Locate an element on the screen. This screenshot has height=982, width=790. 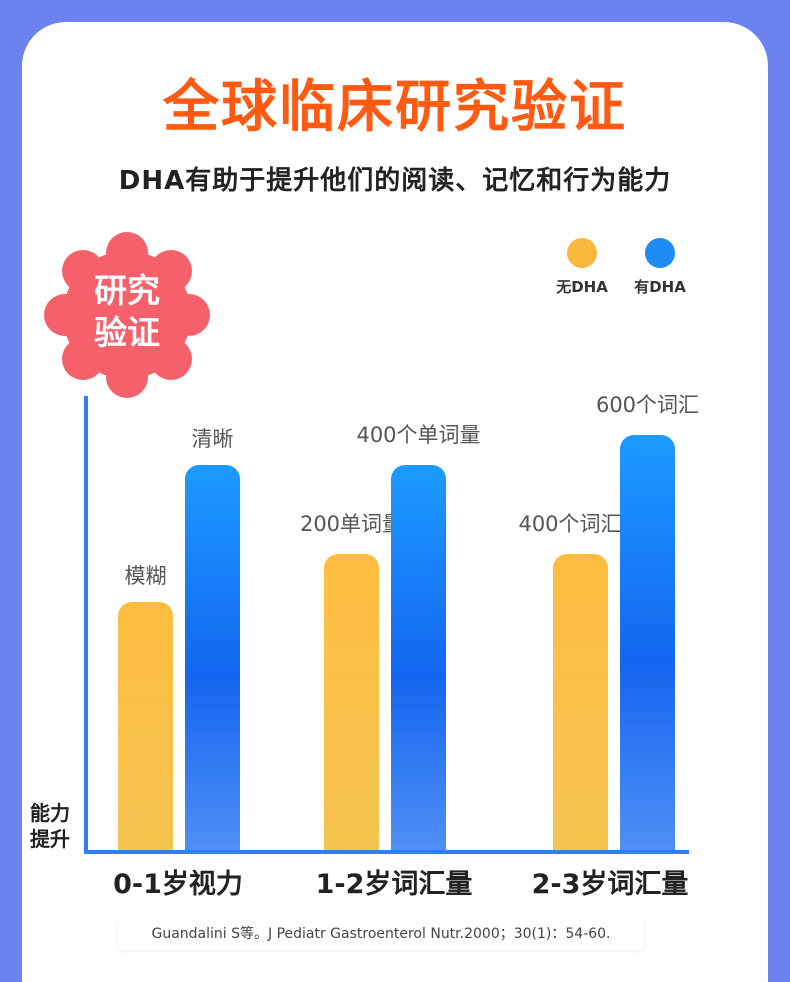
bar-no-dha-2: 没有补足DHA is located at coordinates (580, 702).